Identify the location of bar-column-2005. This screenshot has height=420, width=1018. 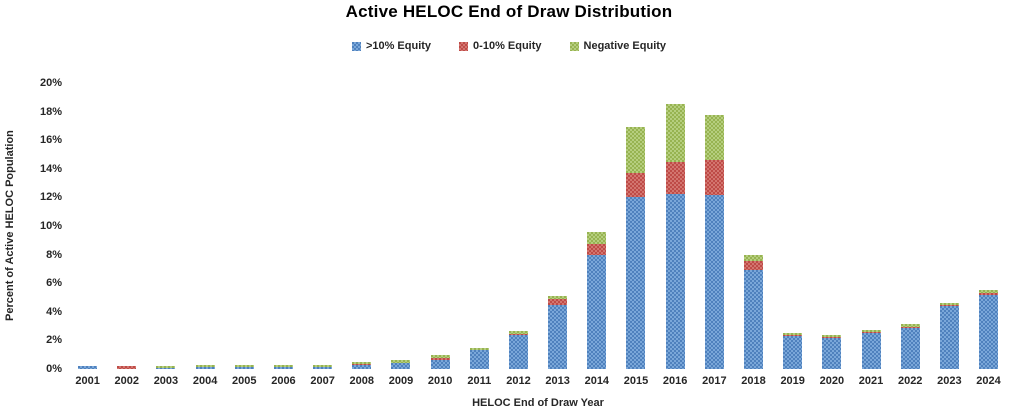
(244, 226).